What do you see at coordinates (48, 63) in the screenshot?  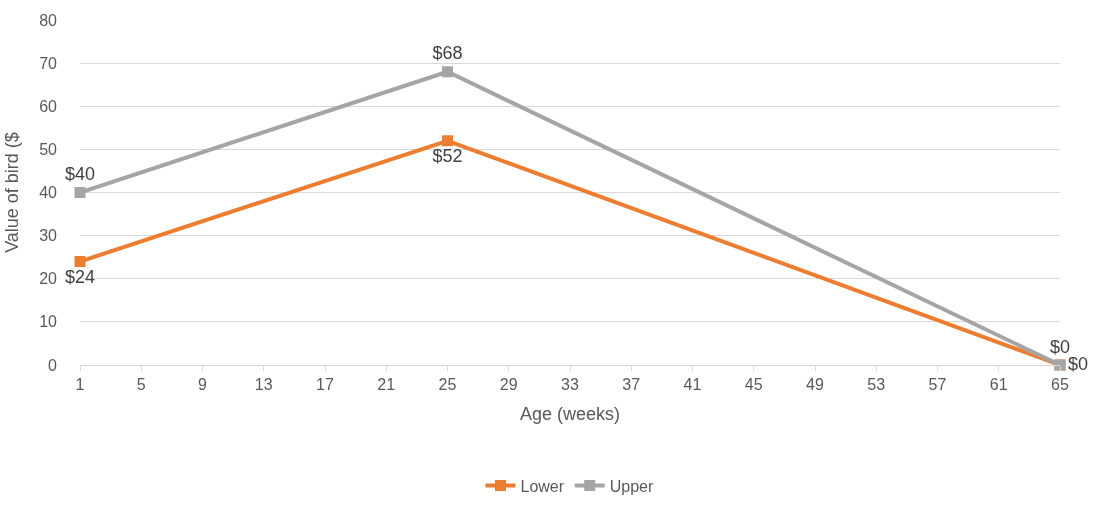 I see `y-tick-label: 70` at bounding box center [48, 63].